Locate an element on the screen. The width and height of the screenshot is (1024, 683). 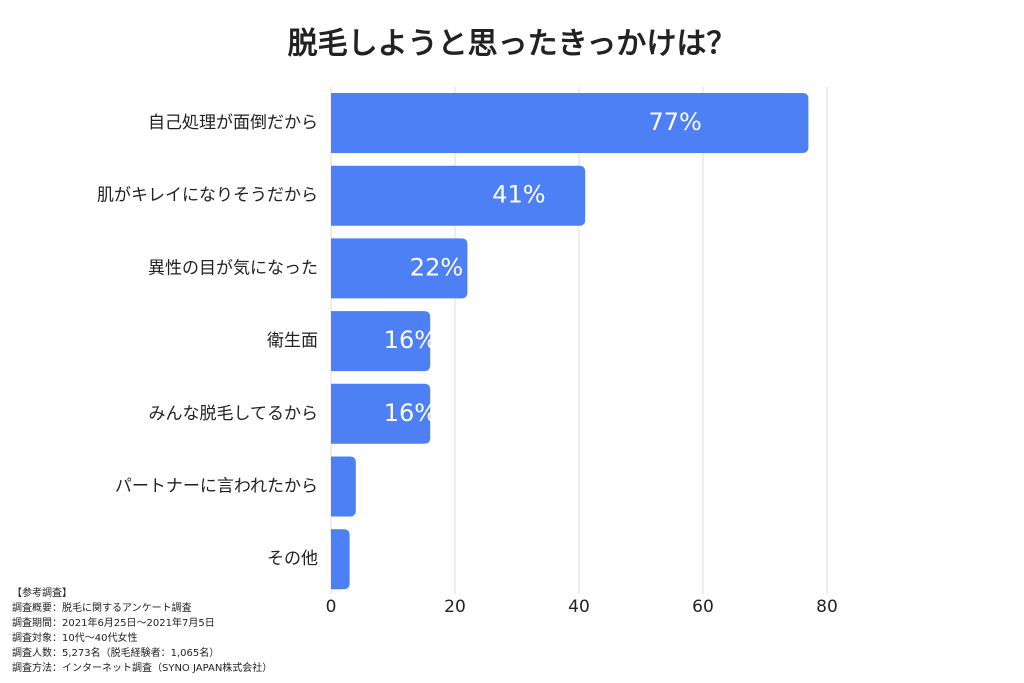
footnote: 調査概要：脱毛に関するアンケート調査 is located at coordinates (102, 607).